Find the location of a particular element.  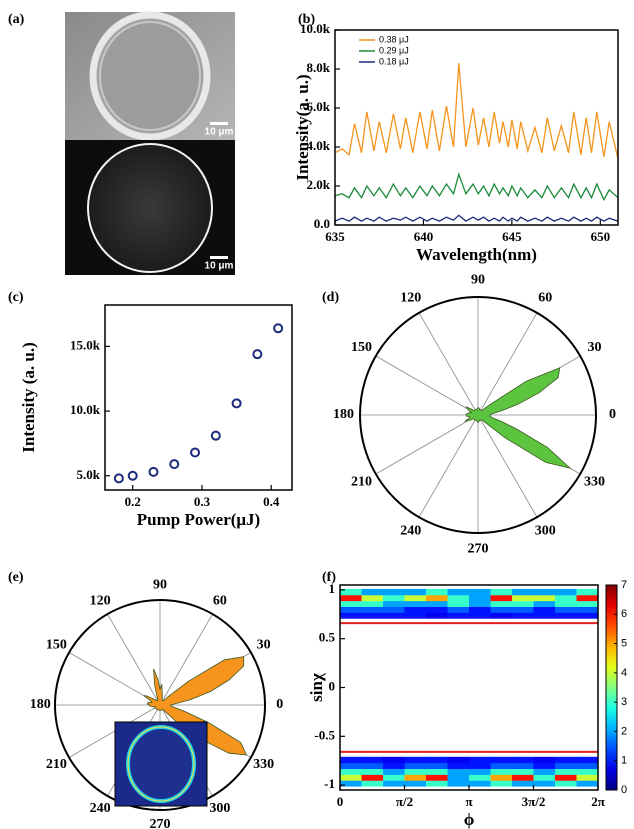

panel-label: (f) is located at coordinates (329, 577).